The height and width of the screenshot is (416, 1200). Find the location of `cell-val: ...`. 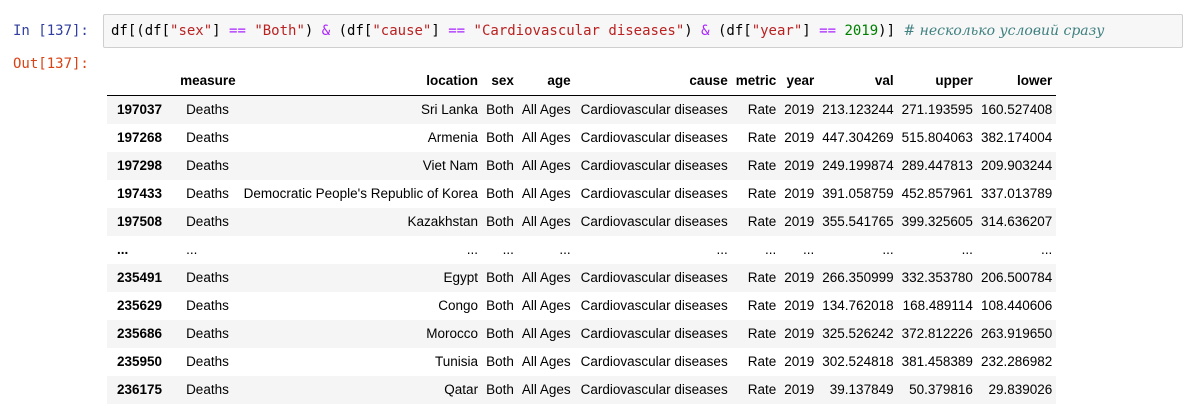

cell-val: ... is located at coordinates (888, 249).